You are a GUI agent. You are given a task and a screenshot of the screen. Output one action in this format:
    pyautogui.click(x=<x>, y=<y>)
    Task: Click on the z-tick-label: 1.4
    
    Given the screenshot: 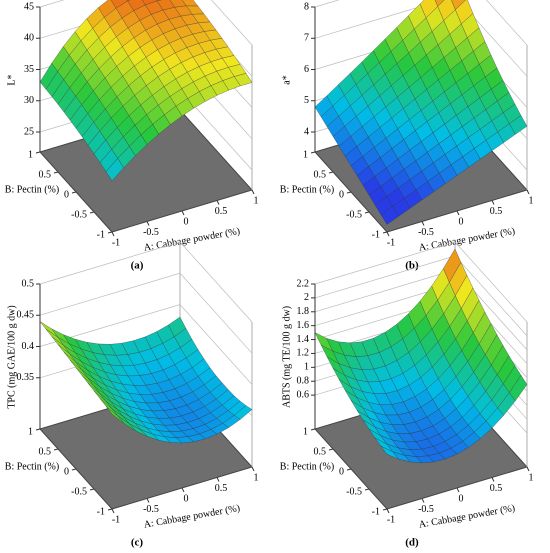 What is the action you would take?
    pyautogui.click(x=303, y=339)
    